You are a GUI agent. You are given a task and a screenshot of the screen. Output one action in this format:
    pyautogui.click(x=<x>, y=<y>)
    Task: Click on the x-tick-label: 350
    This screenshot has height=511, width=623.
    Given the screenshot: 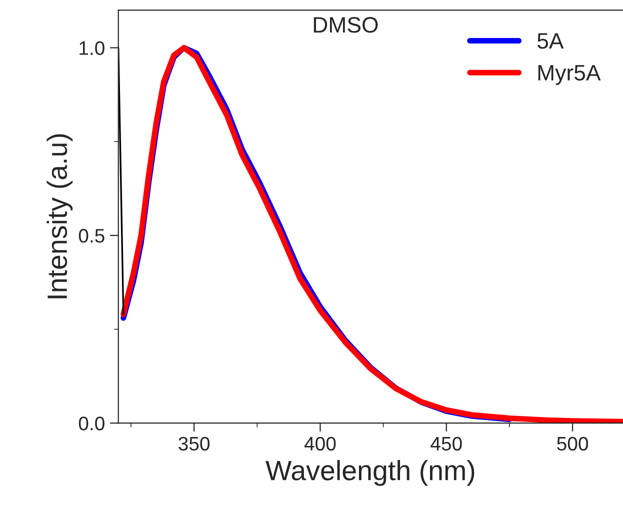 What is the action you would take?
    pyautogui.click(x=194, y=443)
    